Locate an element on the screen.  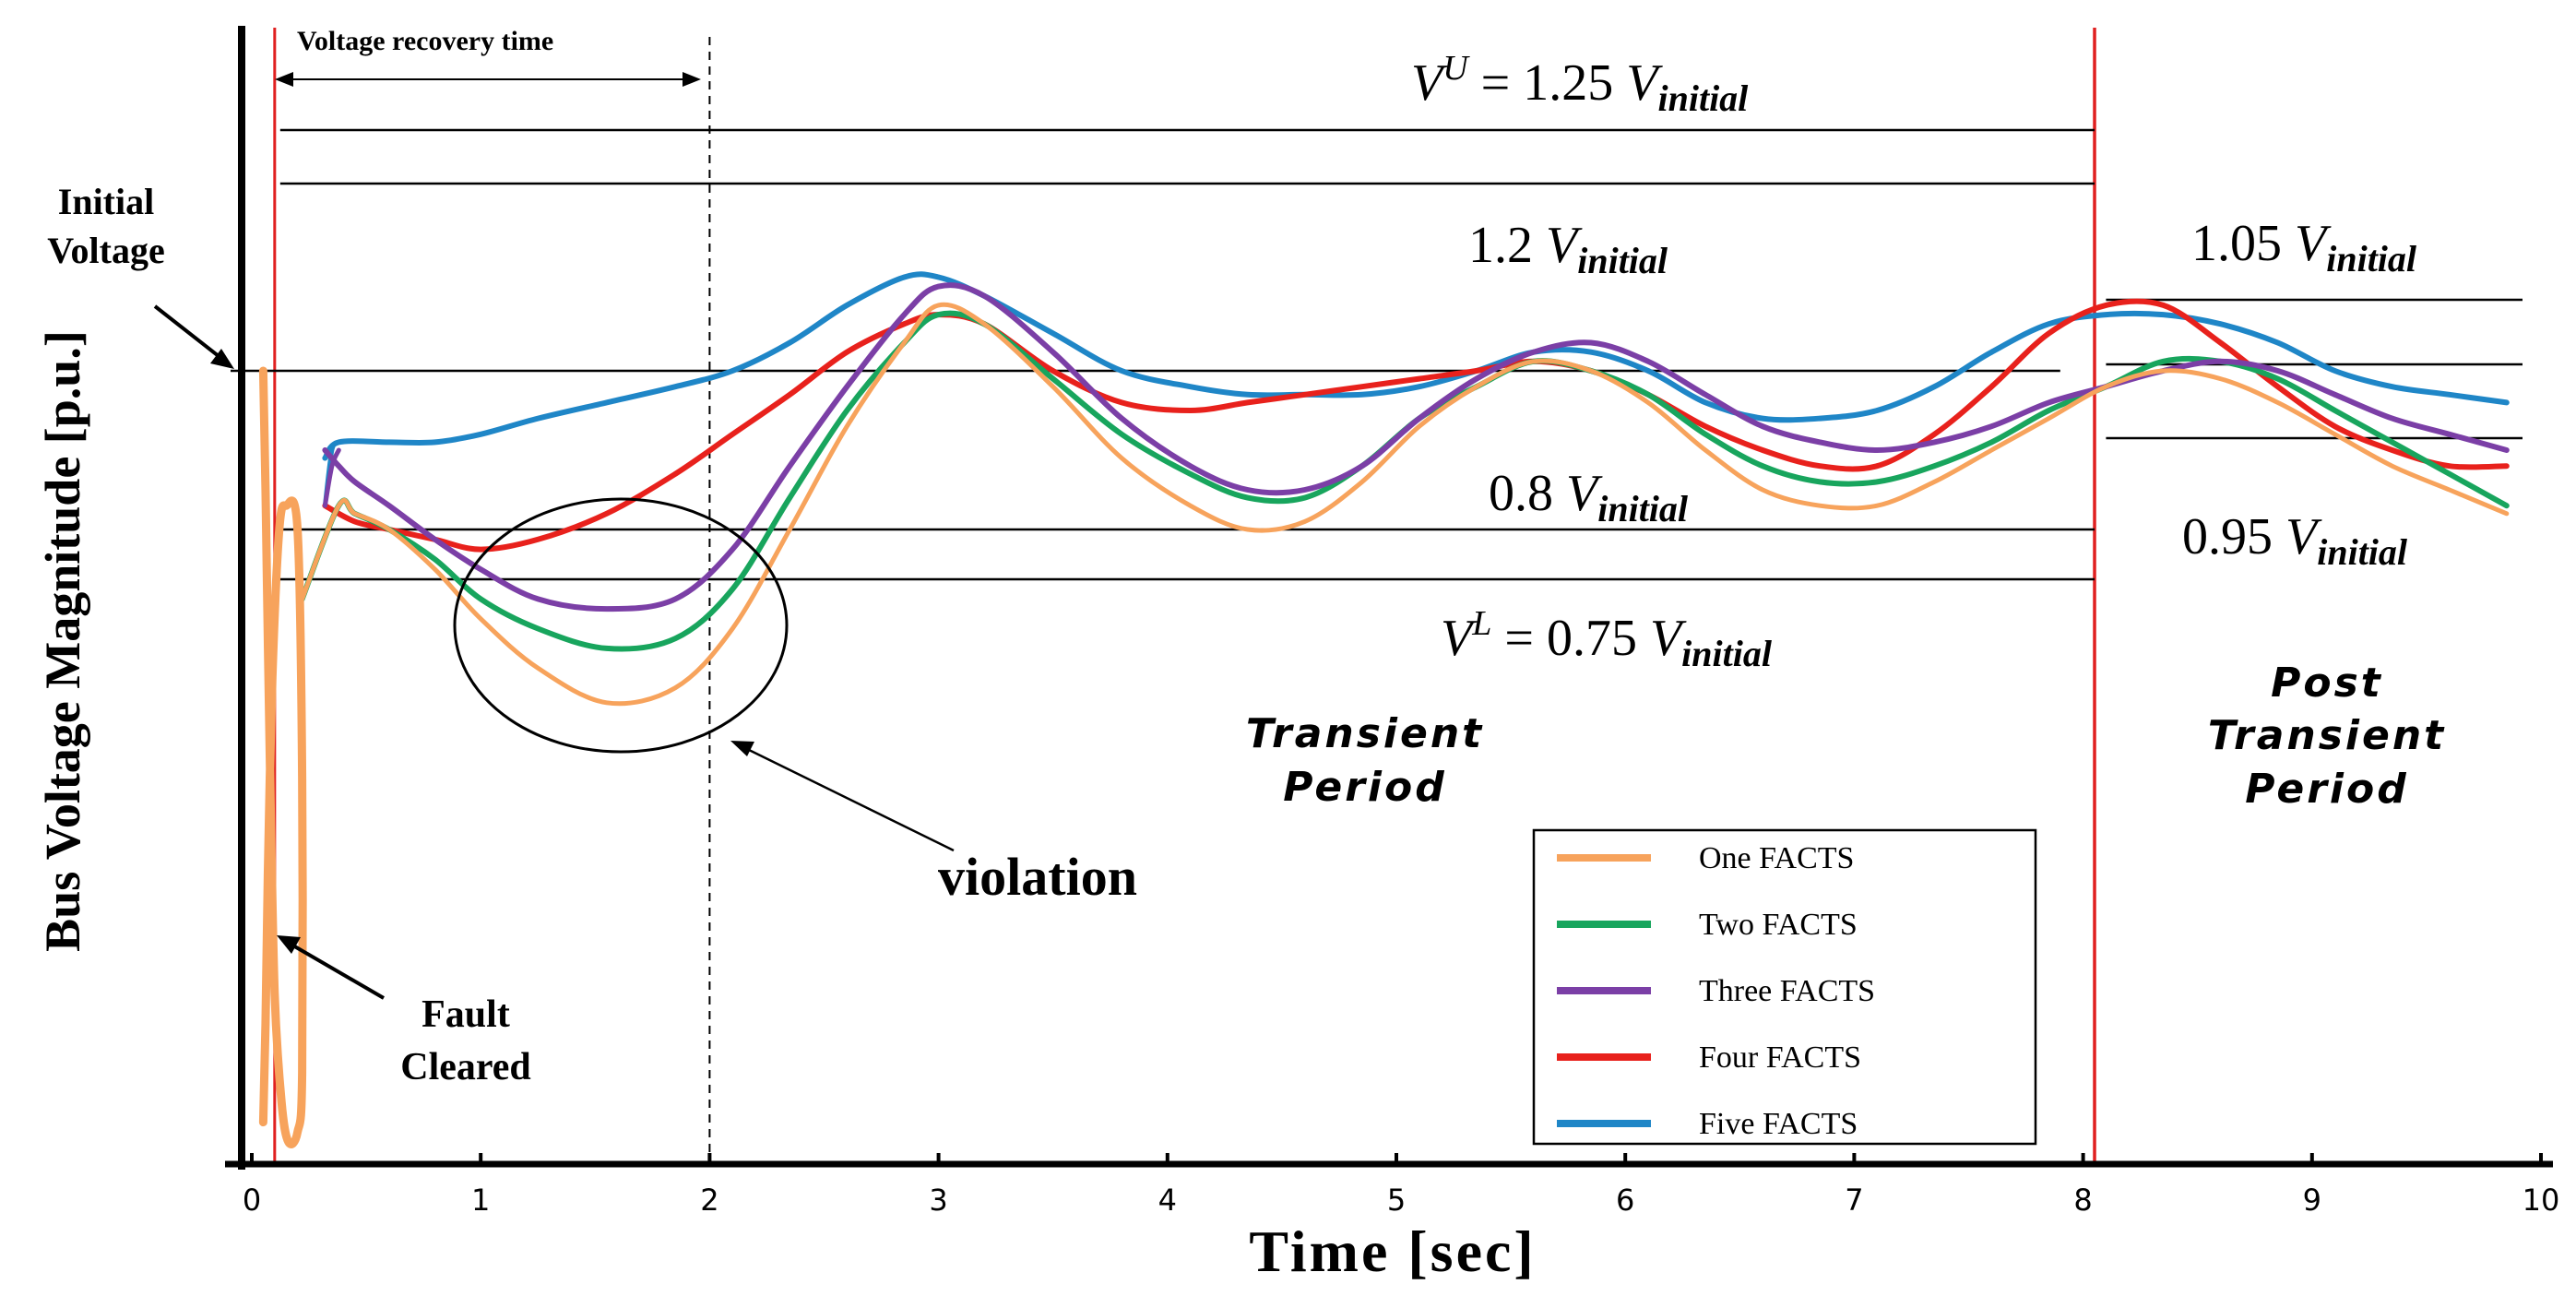
label-v095: 0.95 Vinitial is located at coordinates (2295, 540).